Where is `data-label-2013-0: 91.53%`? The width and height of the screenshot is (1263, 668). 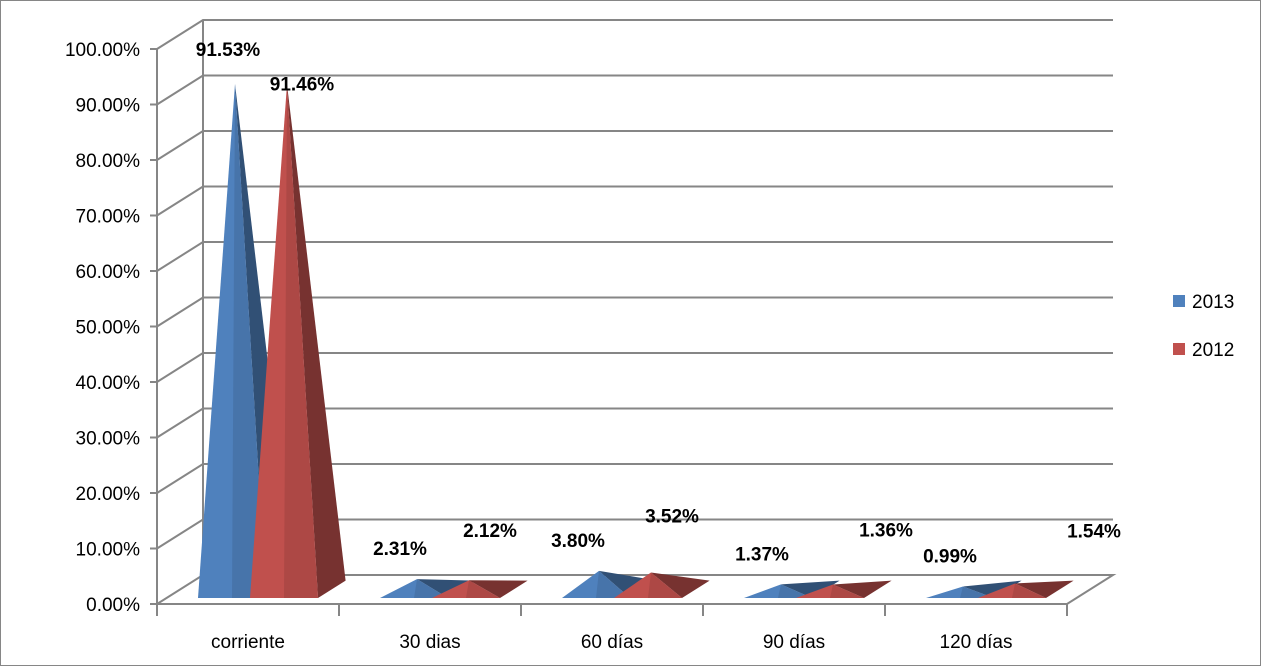 data-label-2013-0: 91.53% is located at coordinates (228, 50).